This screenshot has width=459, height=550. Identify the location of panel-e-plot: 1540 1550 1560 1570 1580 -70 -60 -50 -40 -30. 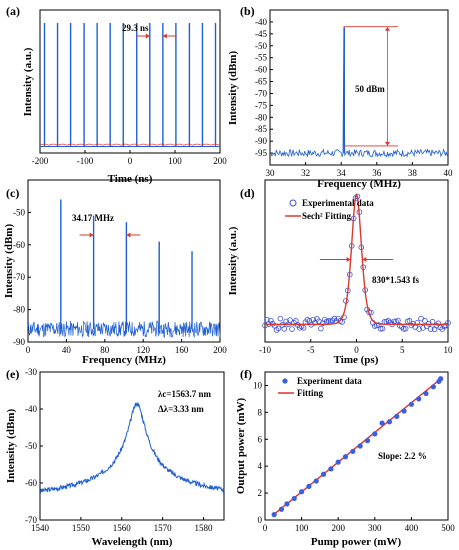
(125, 450).